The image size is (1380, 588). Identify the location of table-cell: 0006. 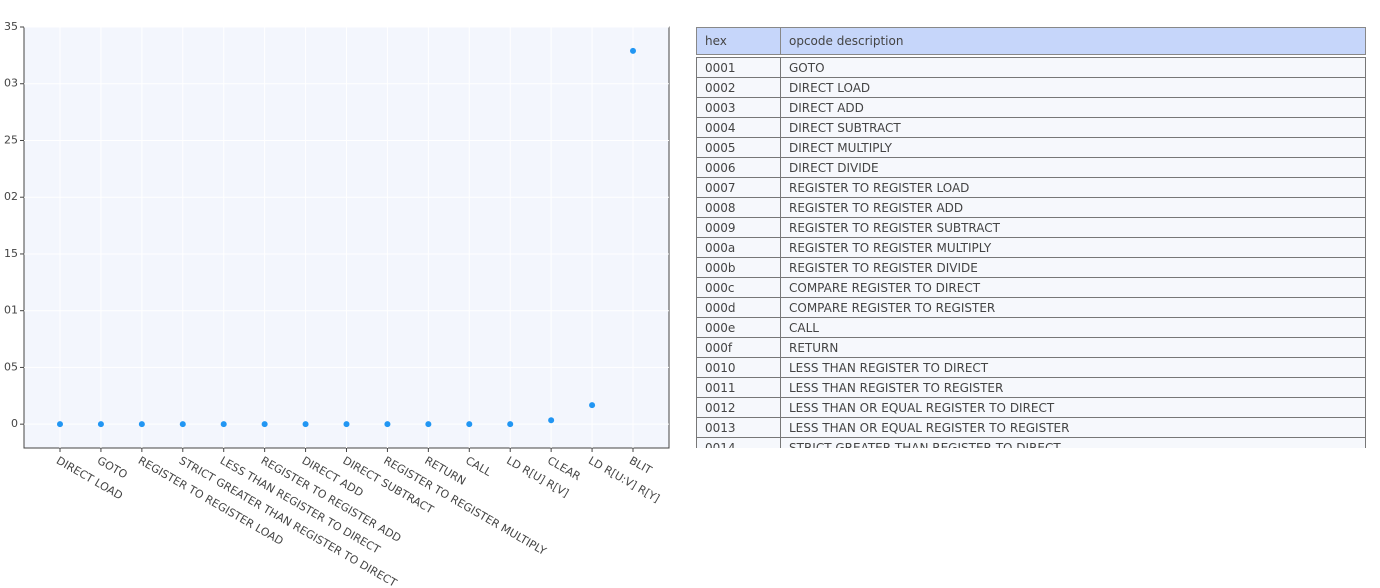
(738, 167).